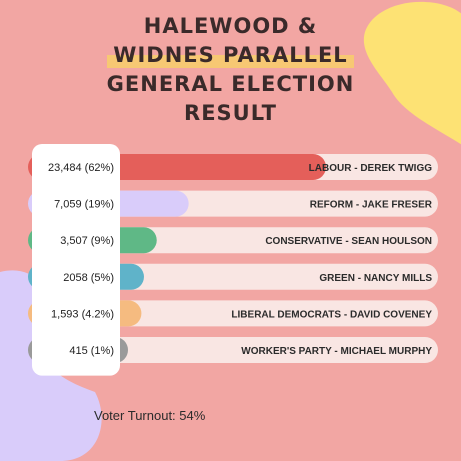  What do you see at coordinates (371, 168) in the screenshot?
I see `category-label: LABOUR - DEREK TWIGG` at bounding box center [371, 168].